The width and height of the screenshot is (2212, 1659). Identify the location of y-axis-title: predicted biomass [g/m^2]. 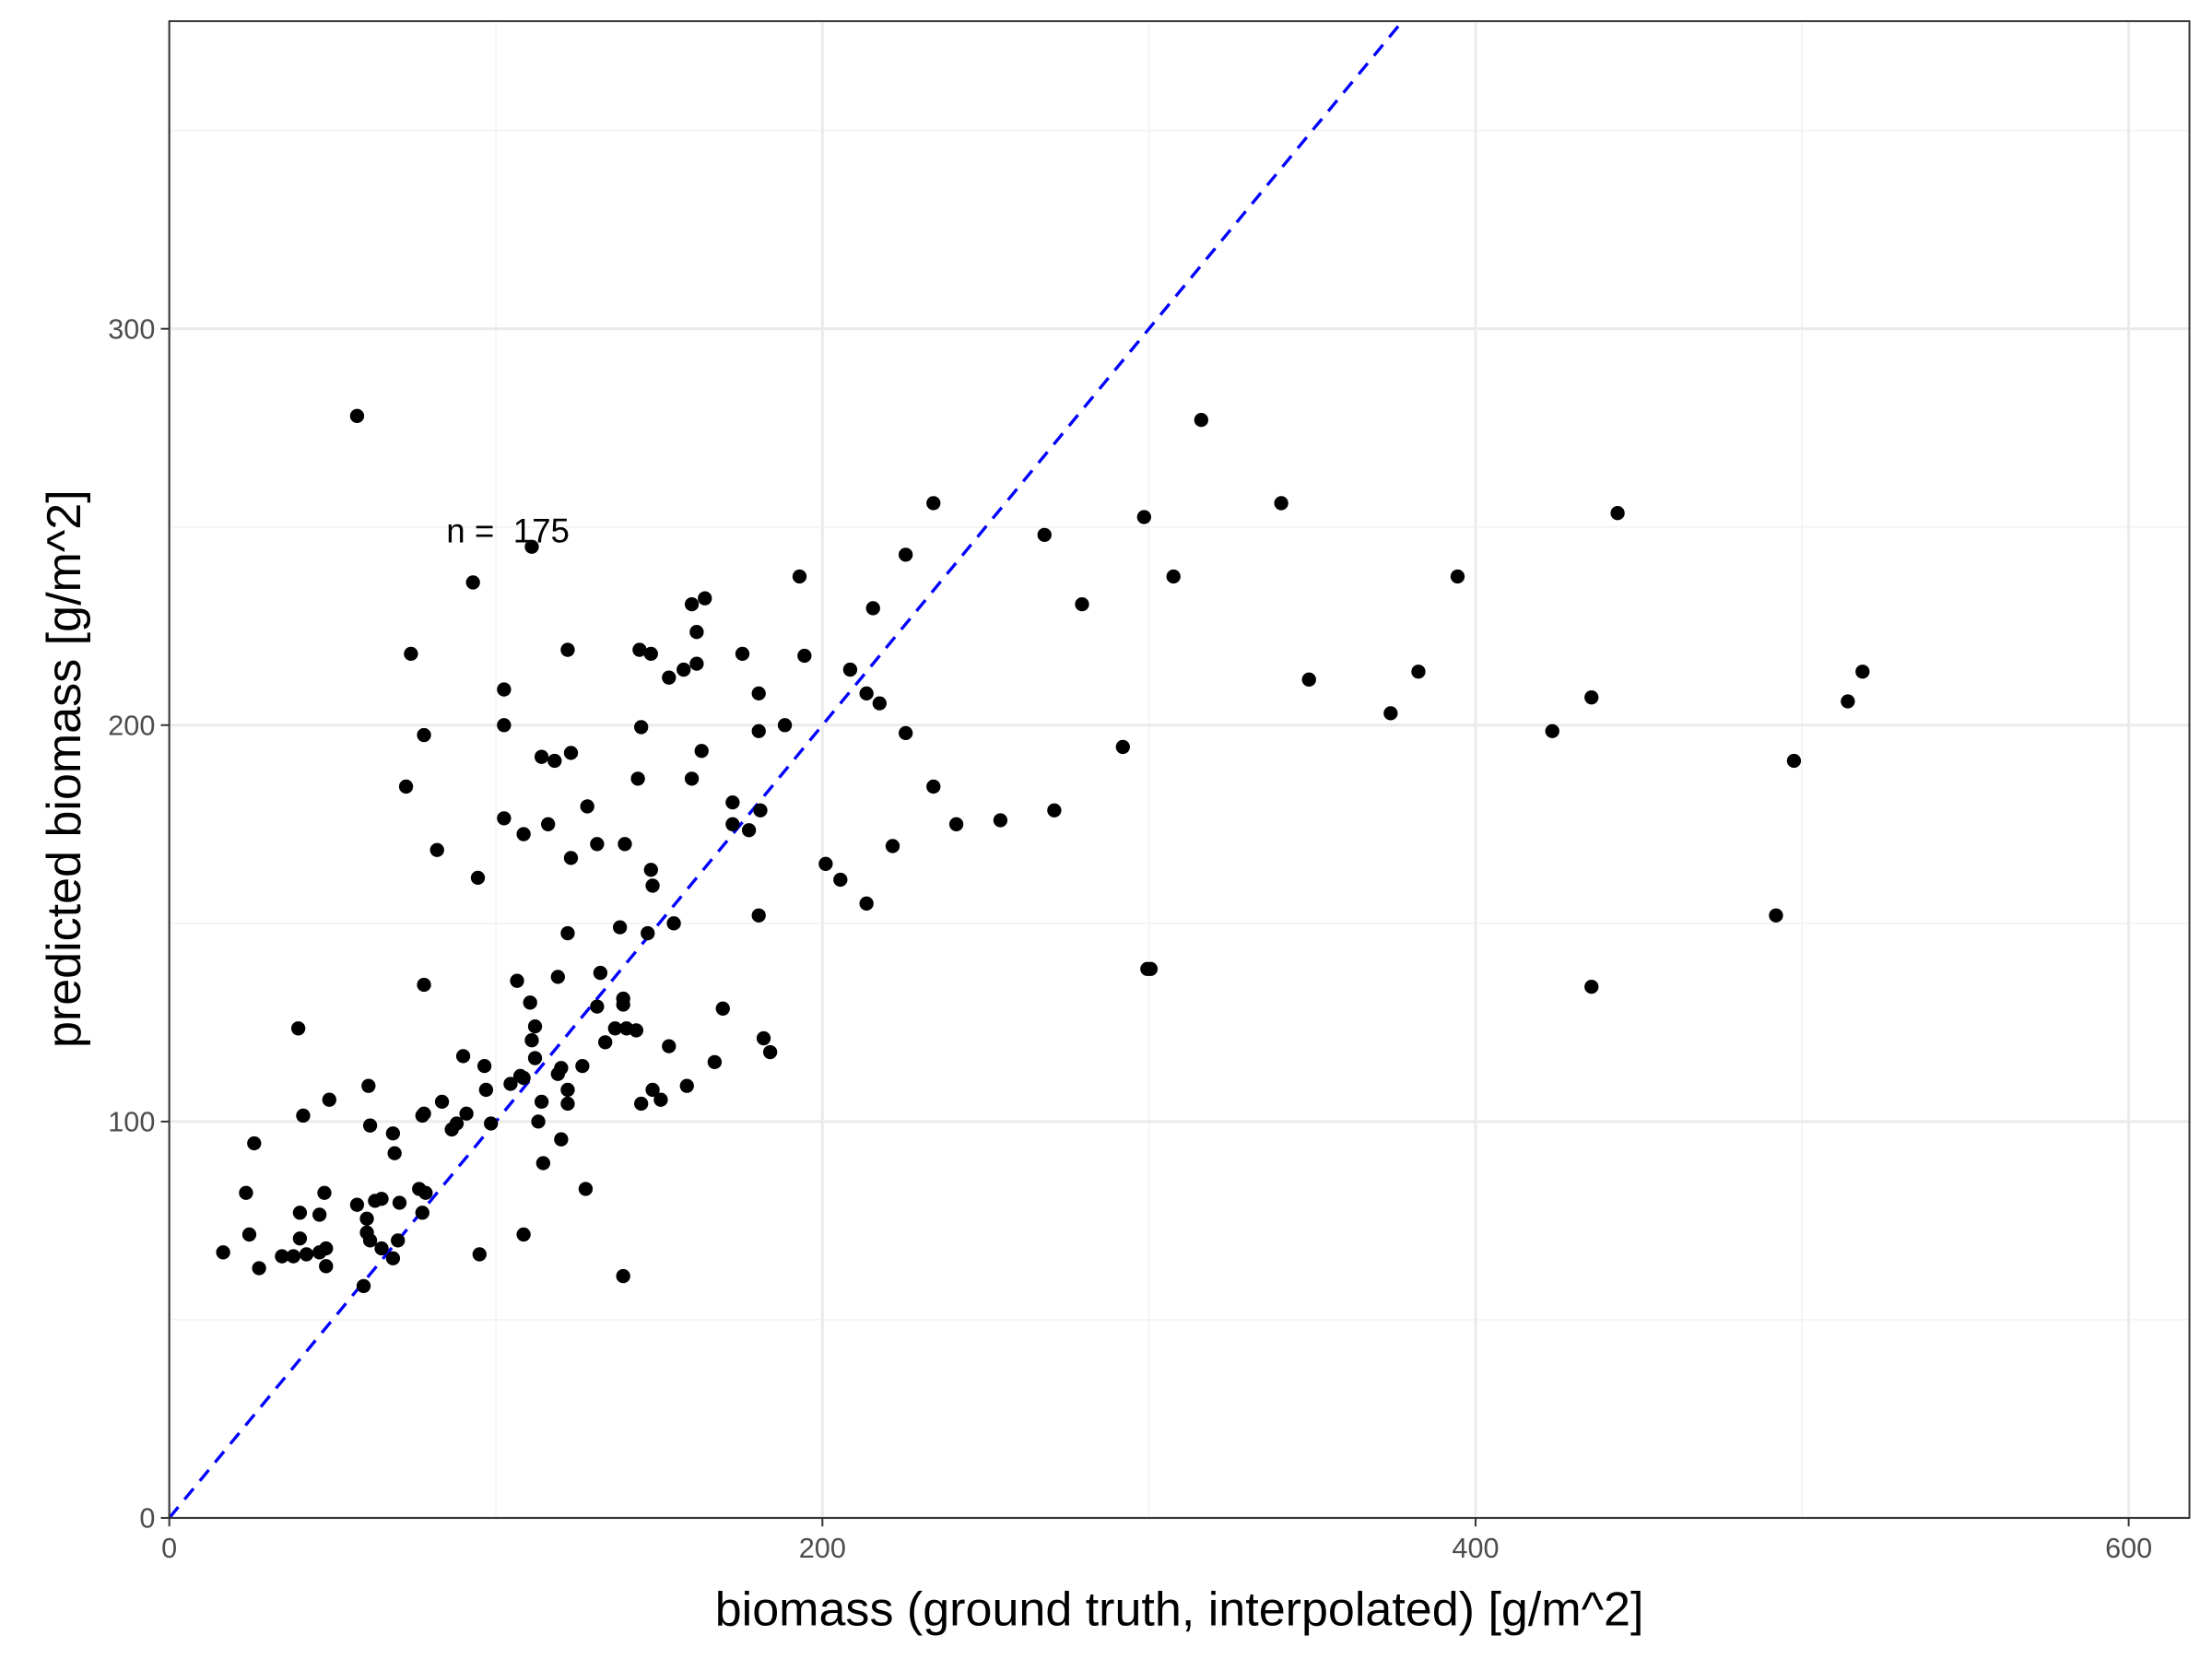
(64, 768).